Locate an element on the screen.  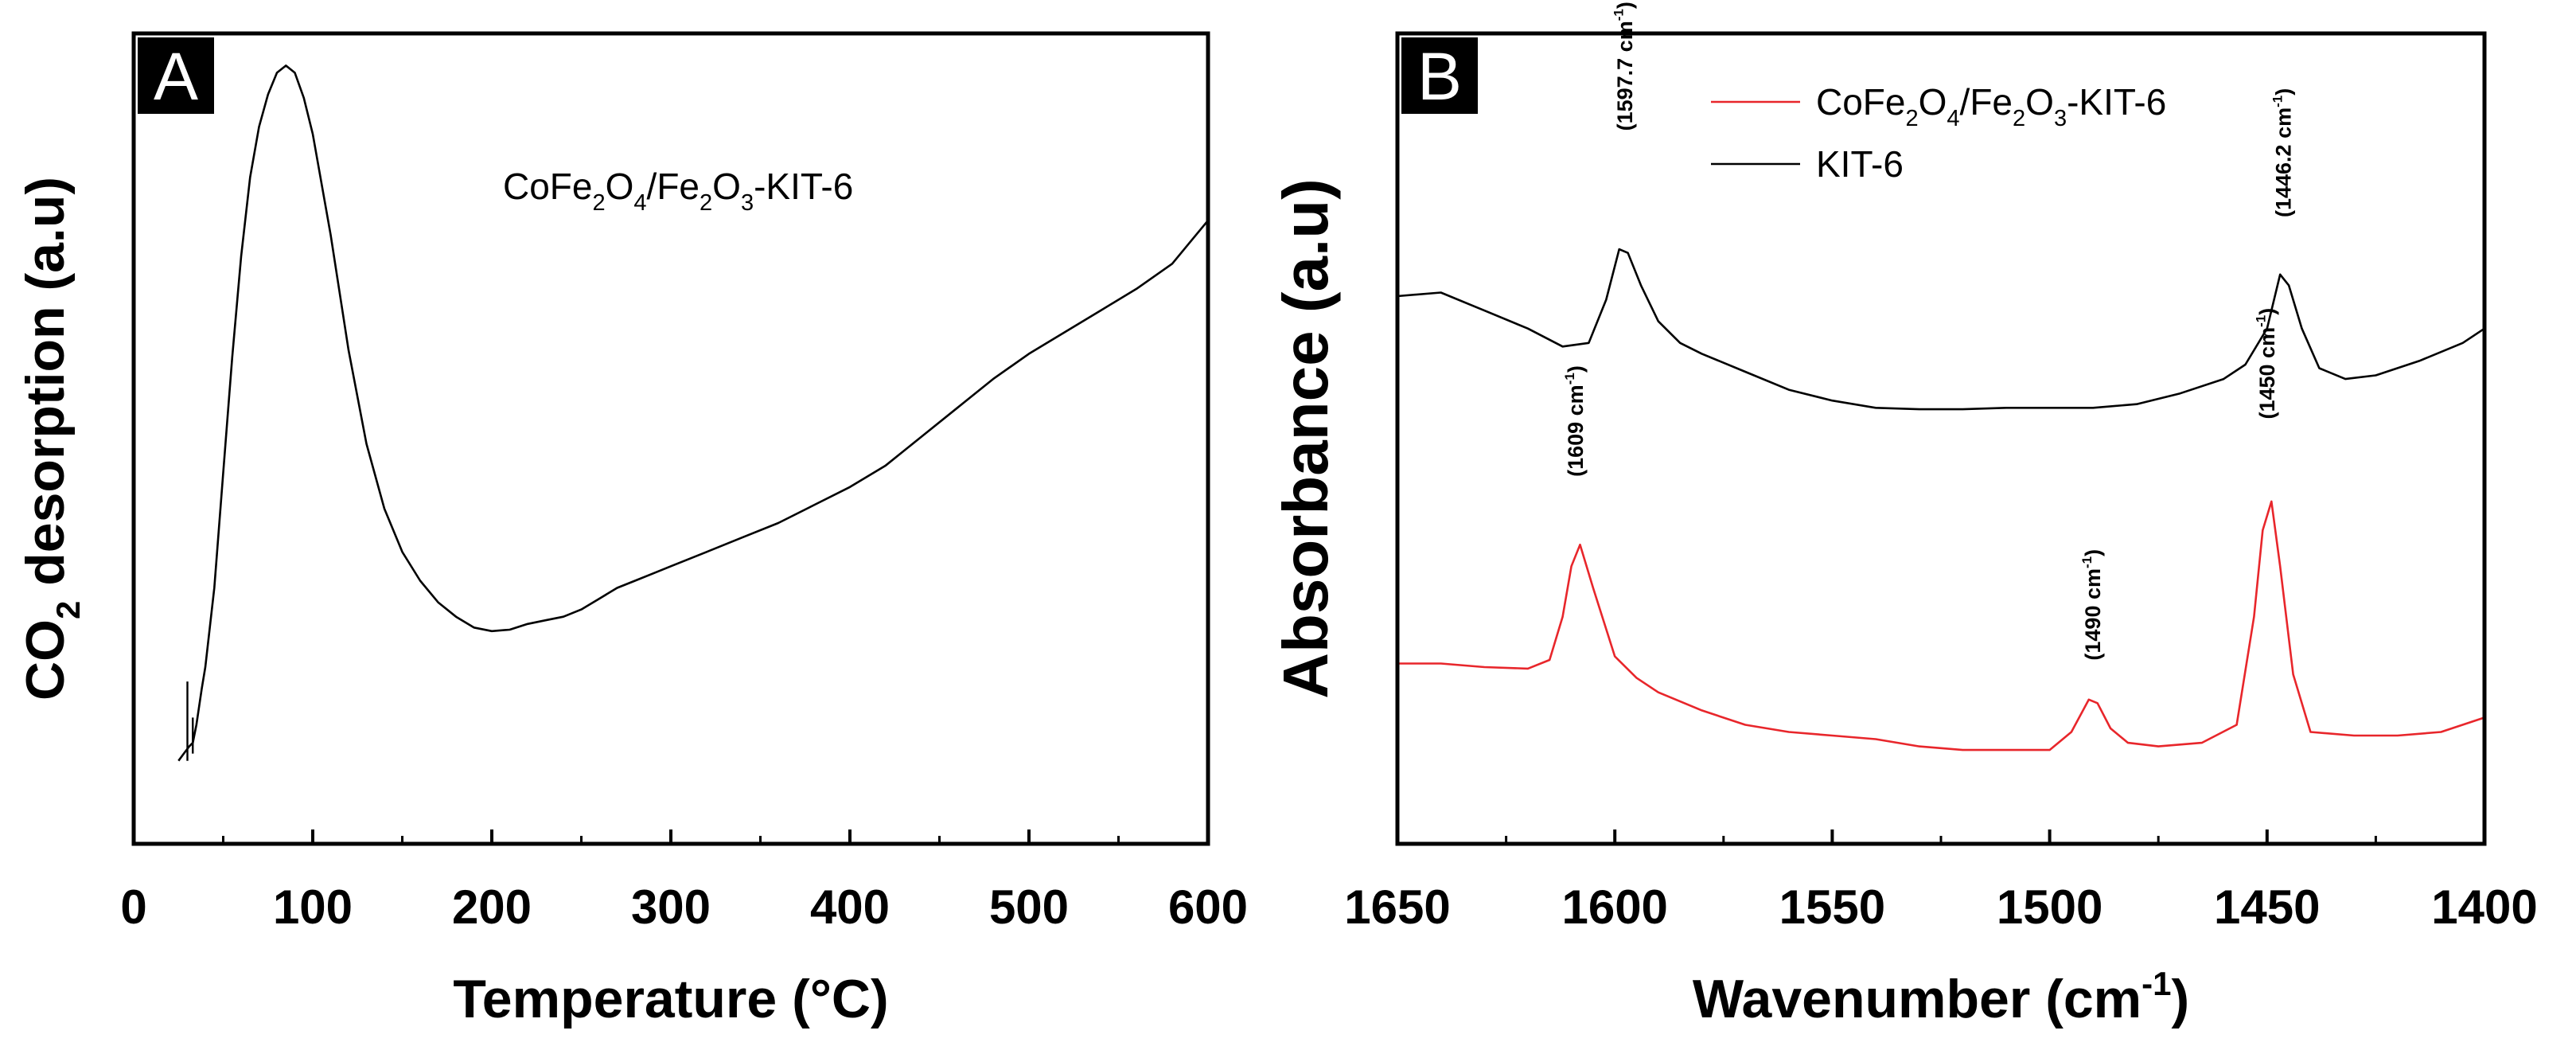
panel-b-x-tick-label: 1400 is located at coordinates (2484, 907).